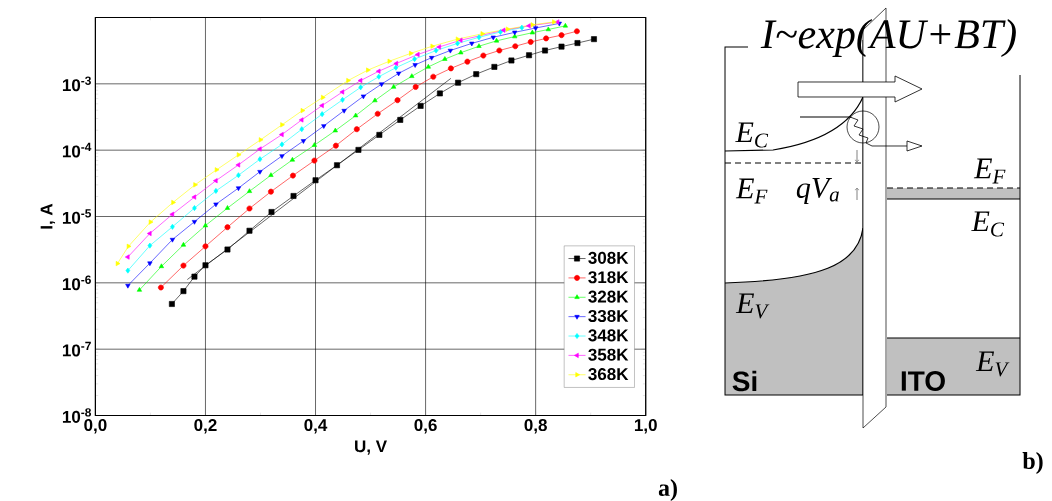 The image size is (1052, 501). Describe the element at coordinates (608, 296) in the screenshot. I see `legend-label: 328K` at that location.